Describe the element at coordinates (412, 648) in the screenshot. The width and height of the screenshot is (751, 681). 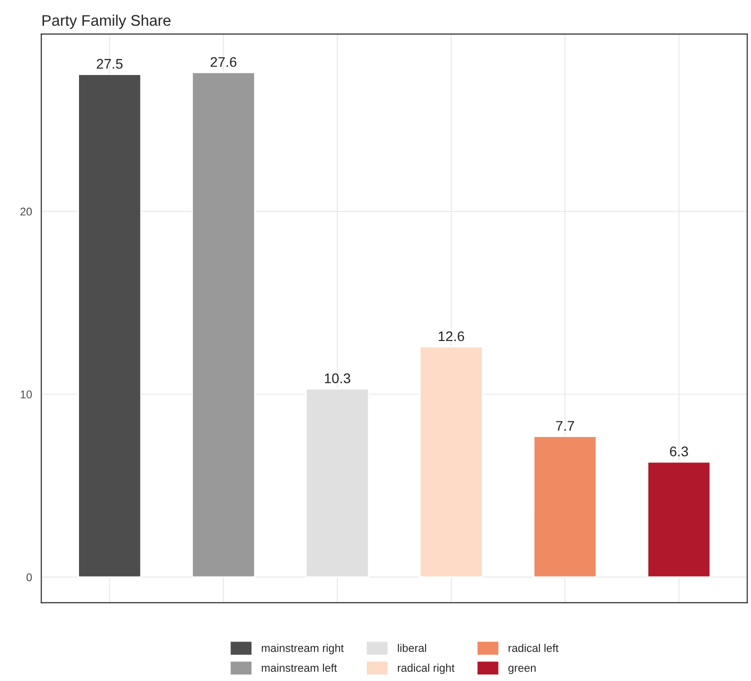
I see `legend-label: liberal` at that location.